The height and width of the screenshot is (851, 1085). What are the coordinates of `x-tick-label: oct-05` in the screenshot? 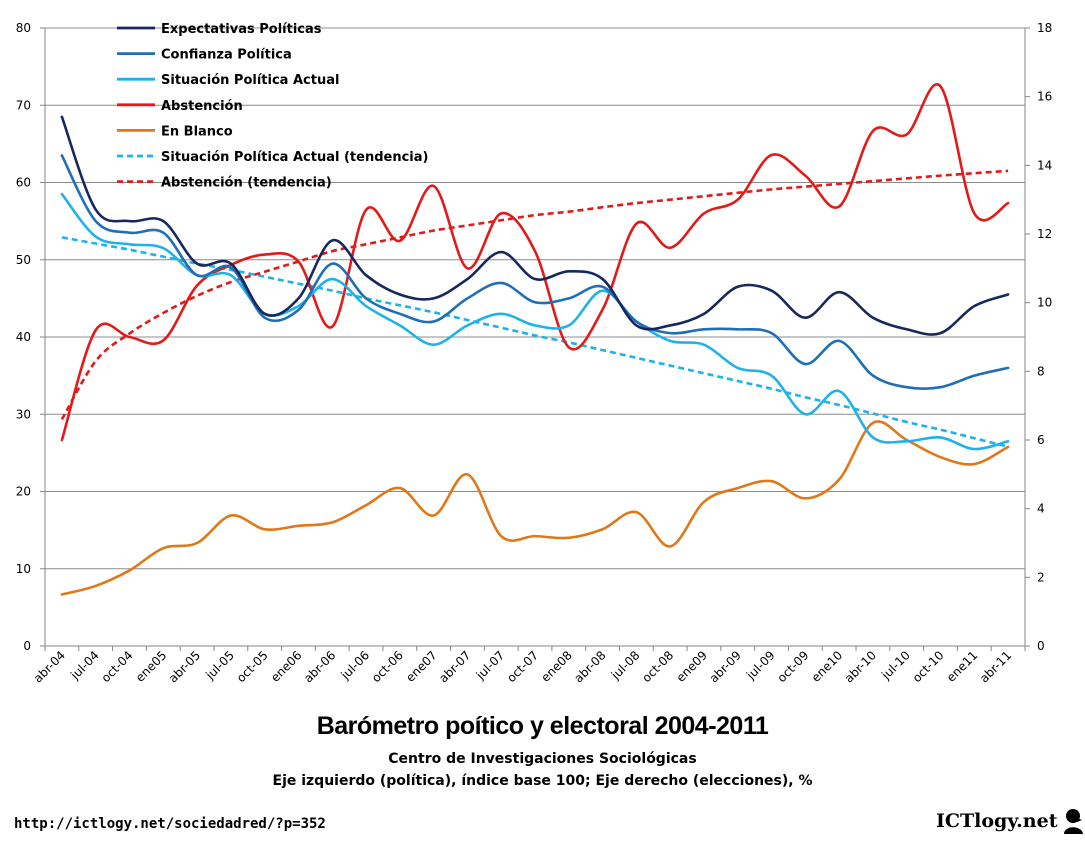 It's located at (252, 666).